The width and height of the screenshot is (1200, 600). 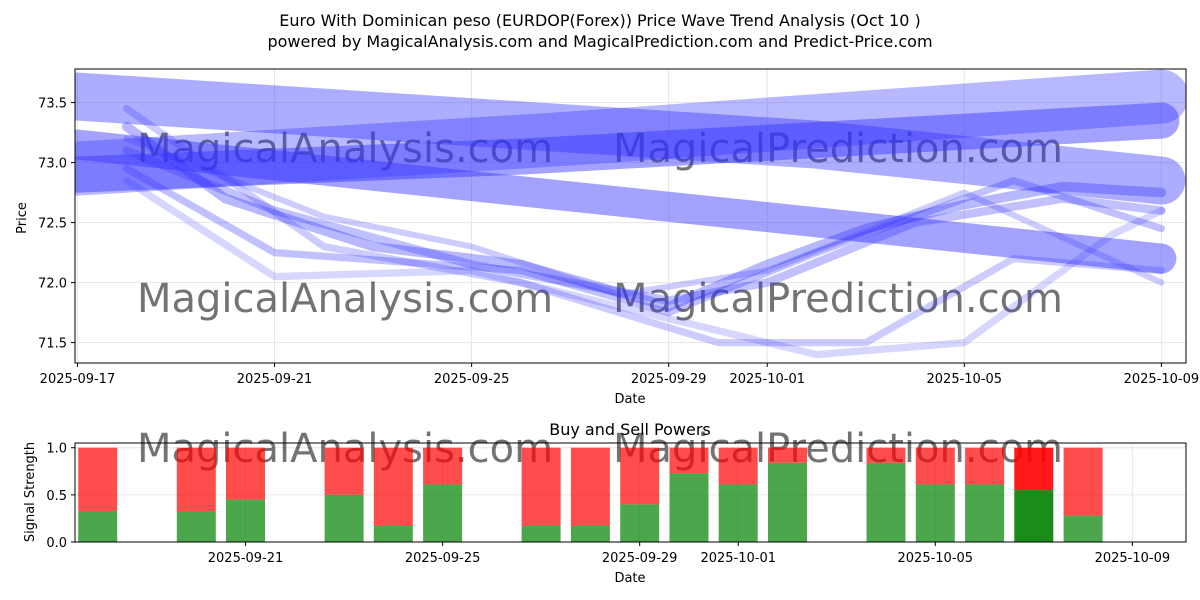 What do you see at coordinates (345, 299) in the screenshot?
I see `watermark-analysis-mid: MagicalAnalysis.com` at bounding box center [345, 299].